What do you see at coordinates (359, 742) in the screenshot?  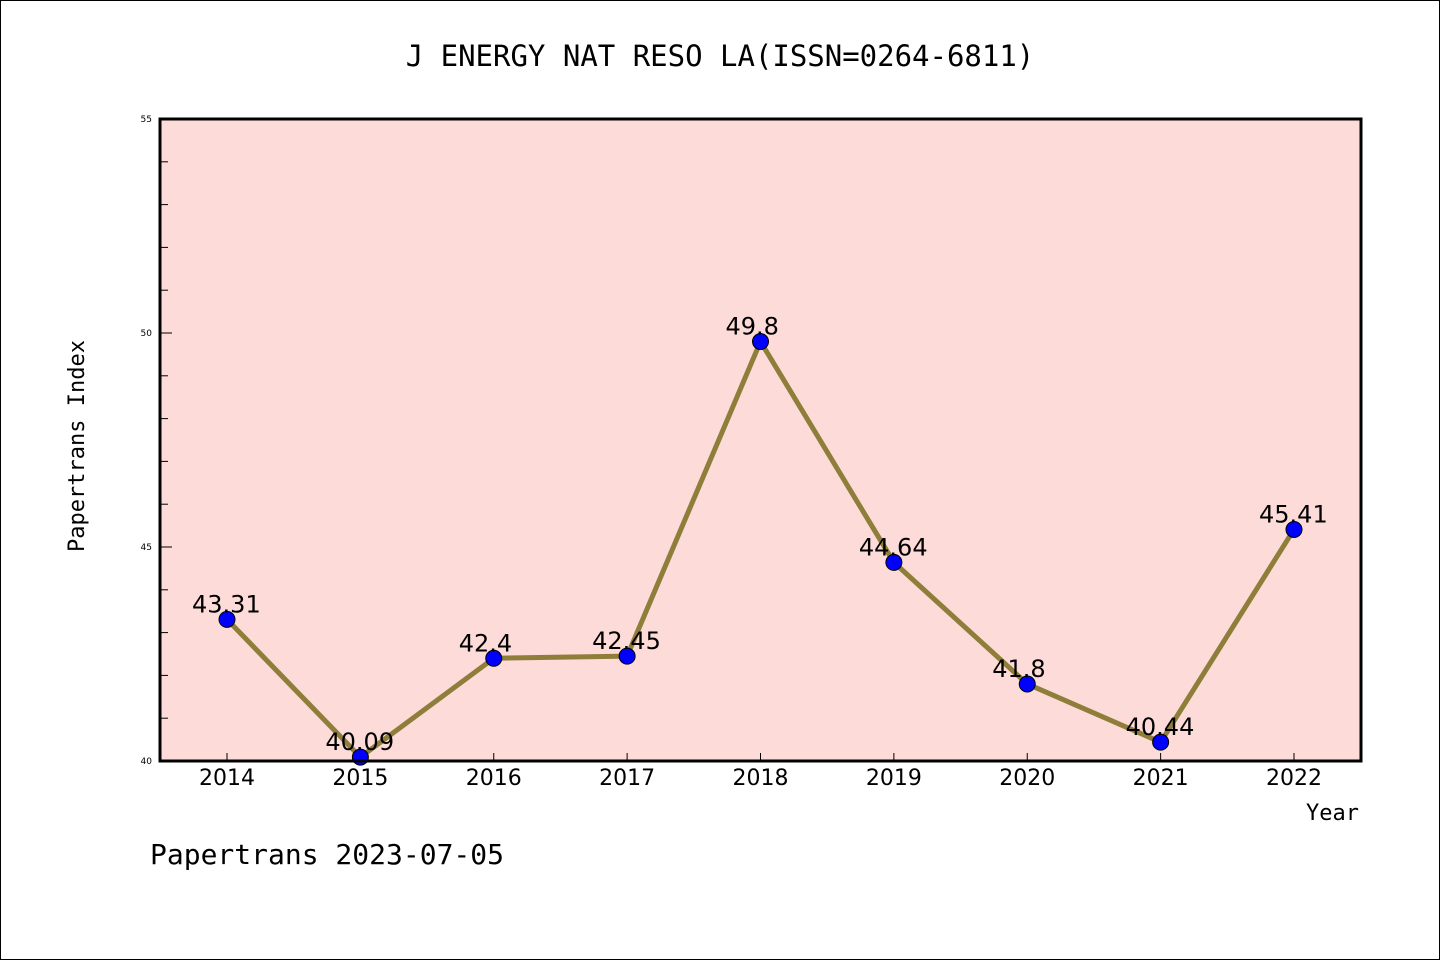 I see `data-label: 40.09` at bounding box center [359, 742].